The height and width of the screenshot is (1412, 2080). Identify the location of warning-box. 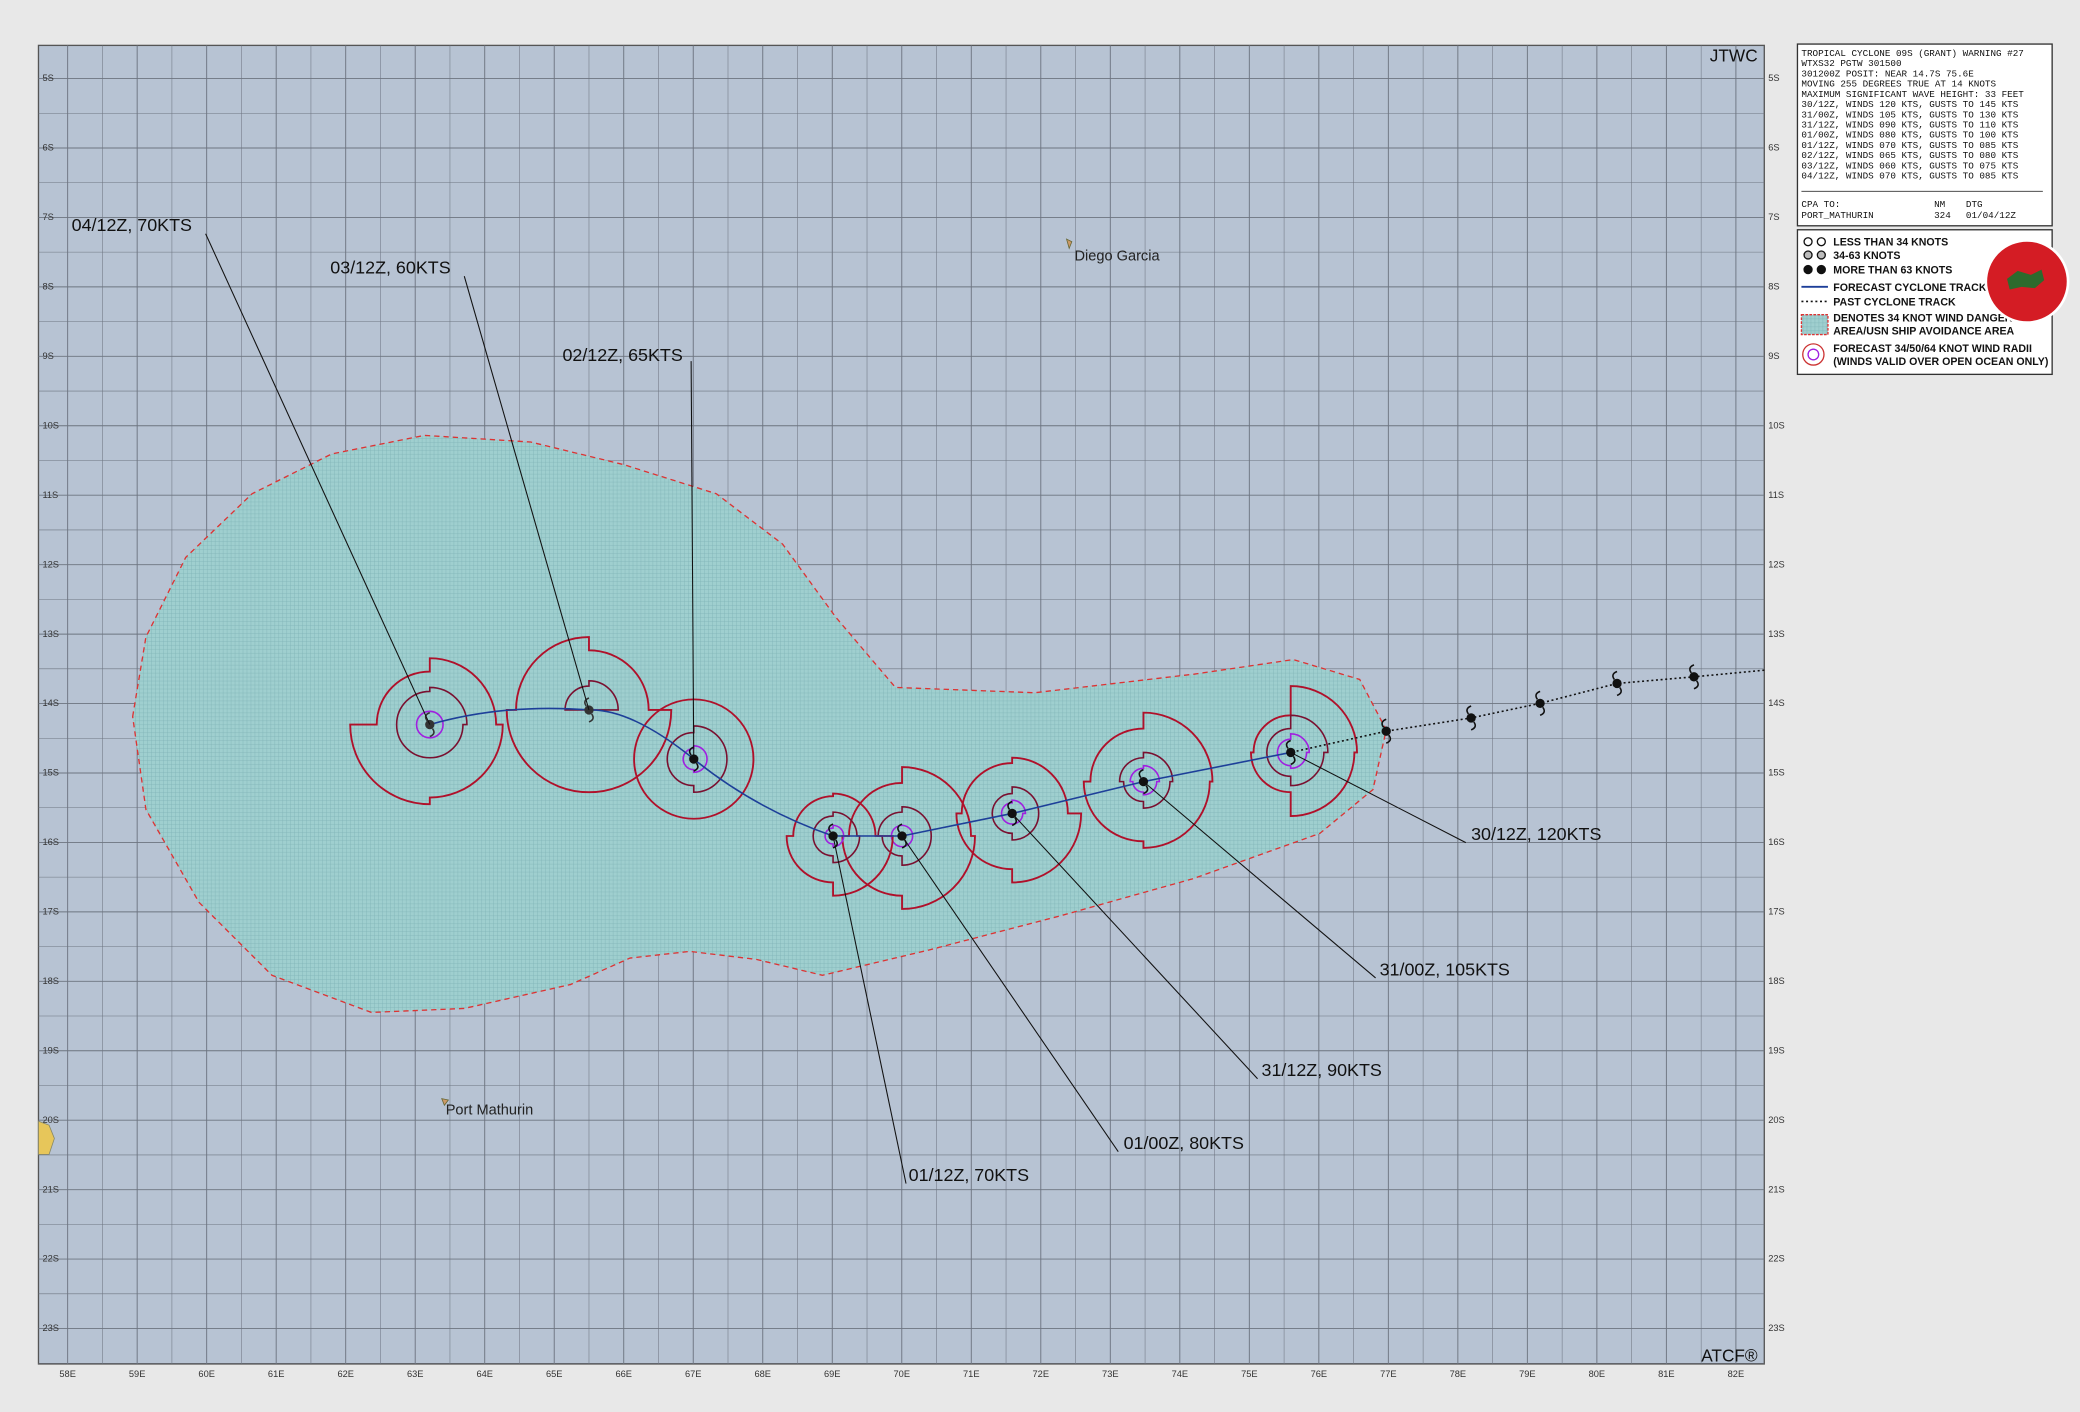
(1924, 135).